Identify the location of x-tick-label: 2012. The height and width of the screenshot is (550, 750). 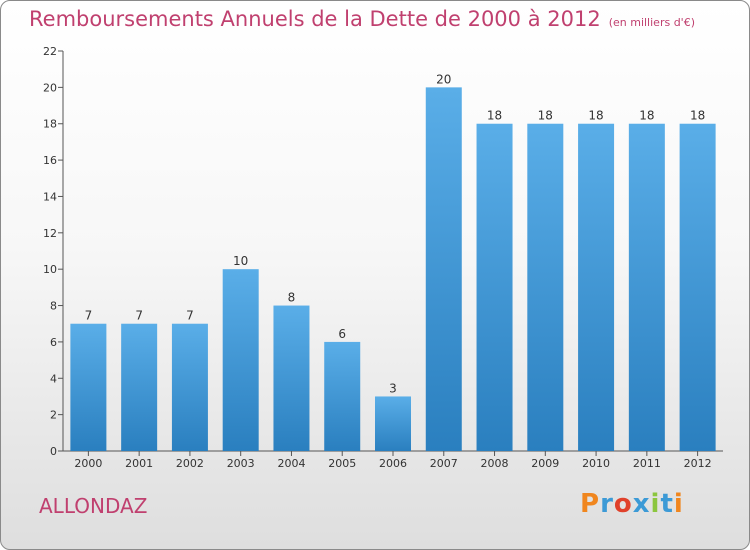
(698, 463).